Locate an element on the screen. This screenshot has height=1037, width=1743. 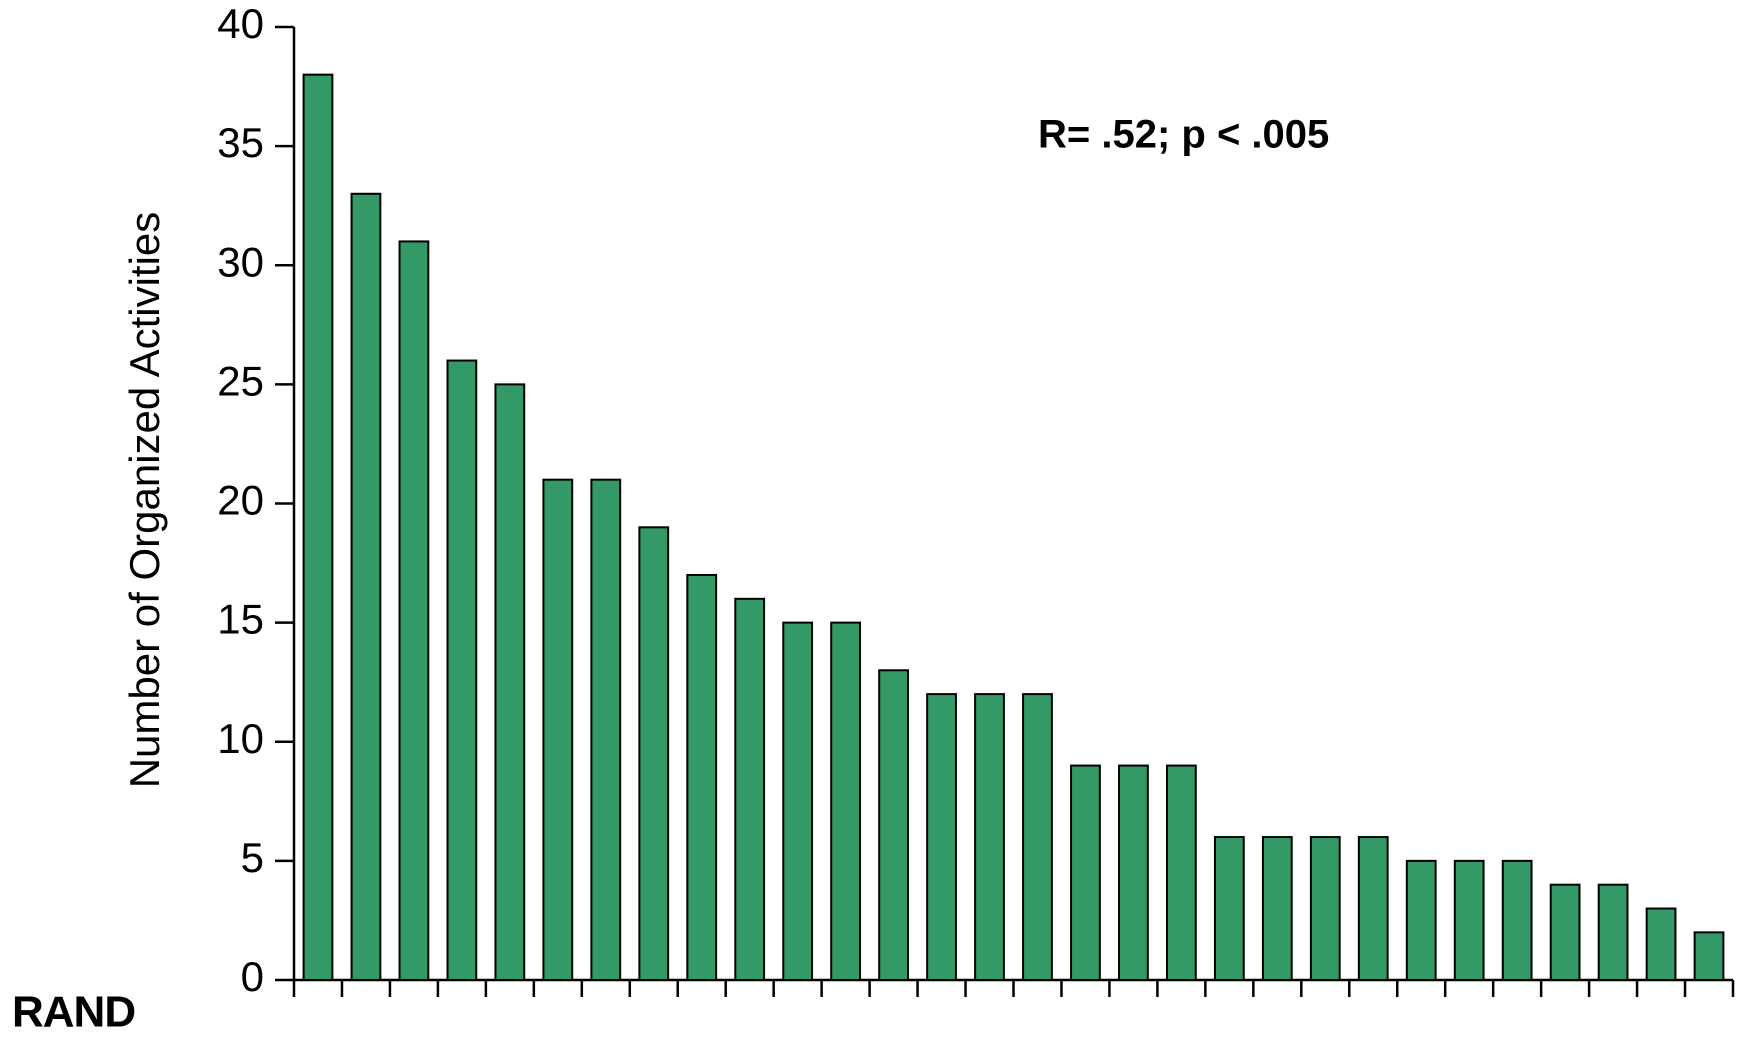
logo: RAND is located at coordinates (73, 1012).